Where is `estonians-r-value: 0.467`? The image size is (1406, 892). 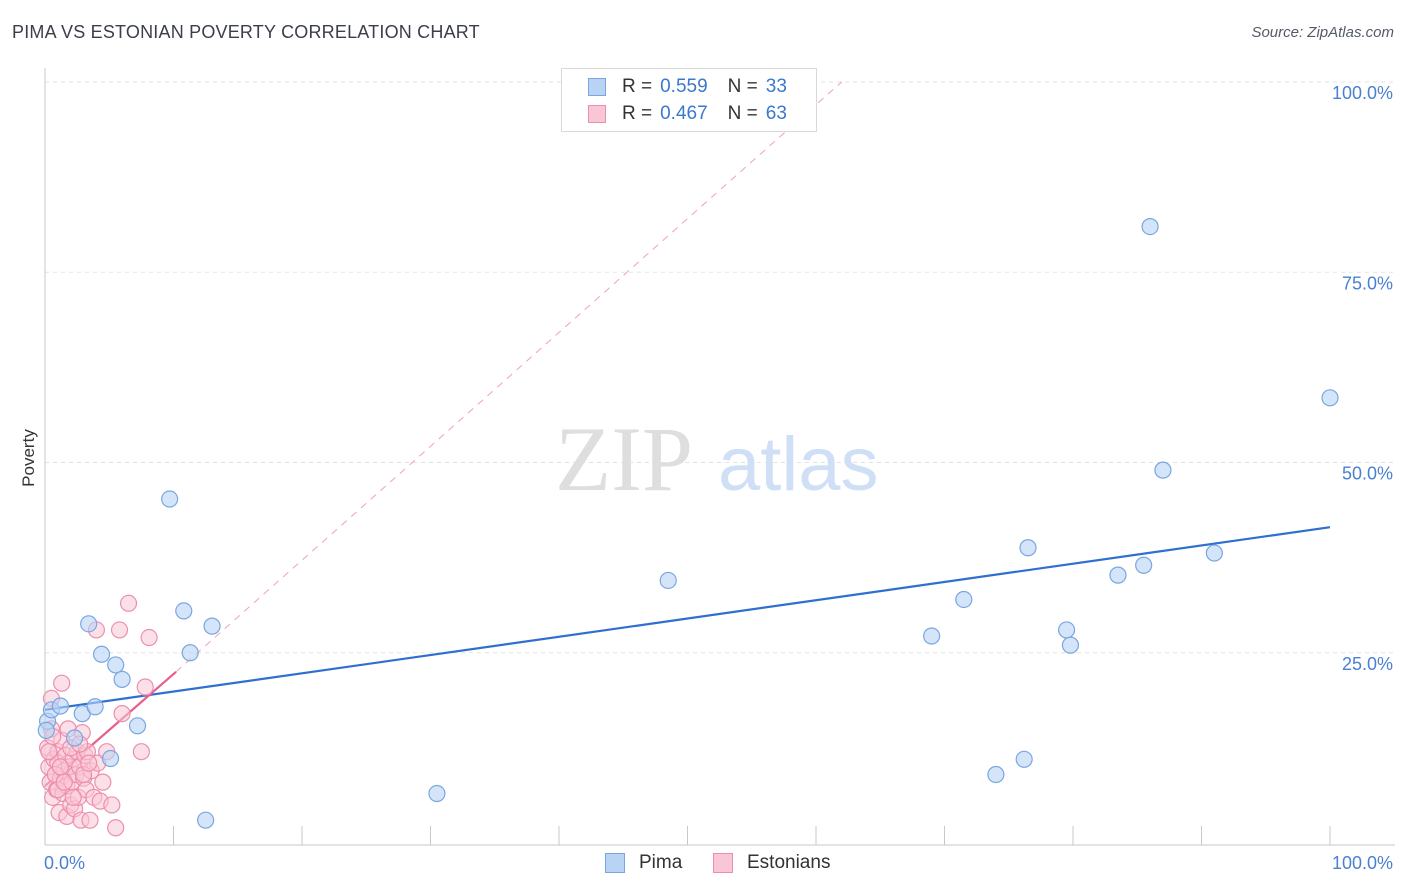 estonians-r-value: 0.467 is located at coordinates (684, 113).